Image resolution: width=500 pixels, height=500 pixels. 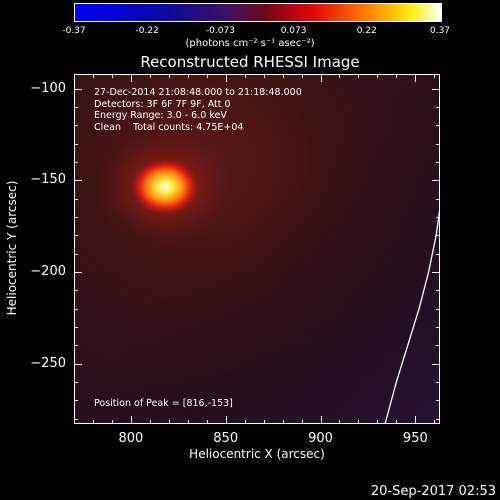 I want to click on colorbar, so click(x=258, y=12).